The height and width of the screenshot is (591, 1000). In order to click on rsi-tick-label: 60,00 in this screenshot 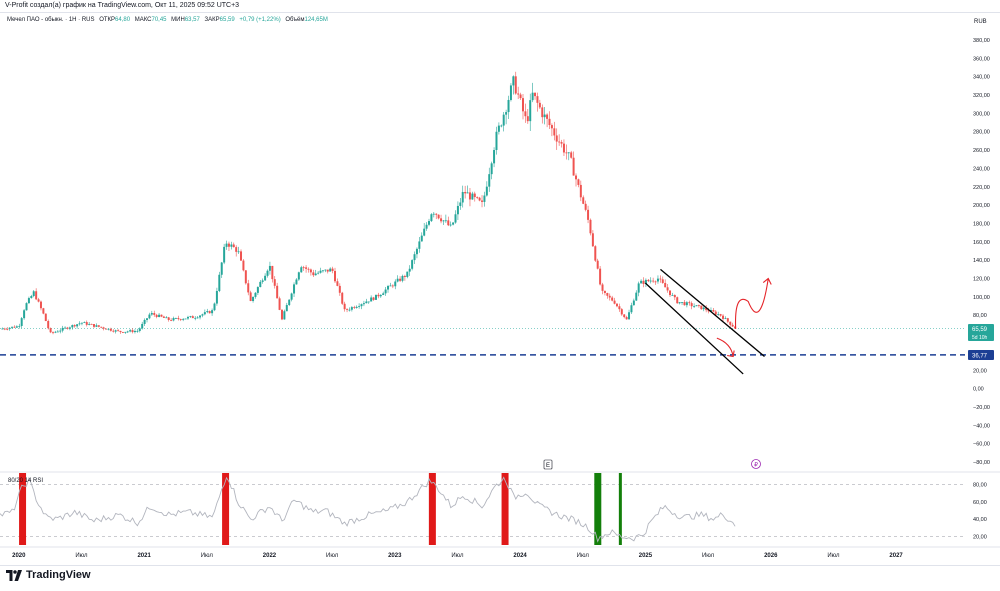, I will do `click(980, 503)`.